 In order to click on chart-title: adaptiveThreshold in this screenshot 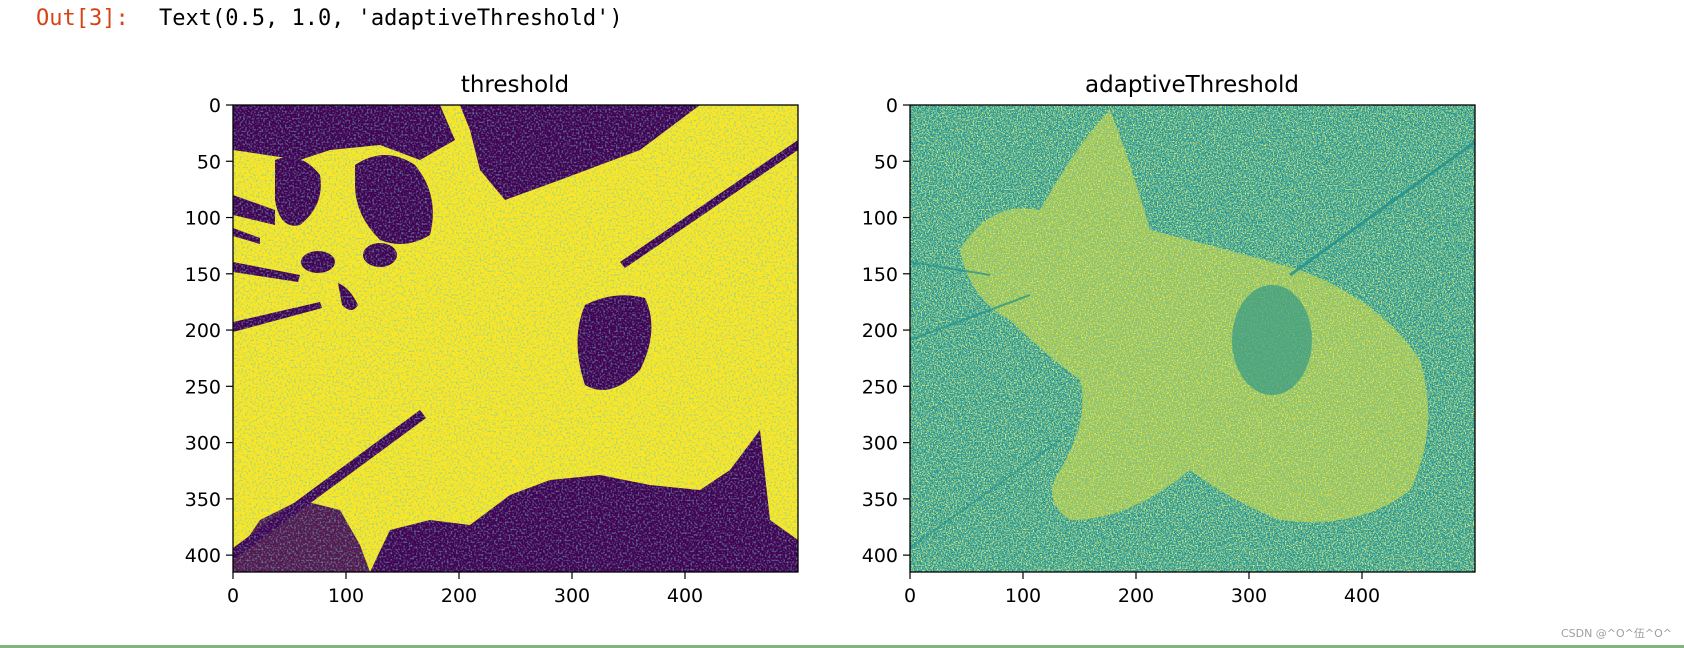, I will do `click(1192, 85)`.